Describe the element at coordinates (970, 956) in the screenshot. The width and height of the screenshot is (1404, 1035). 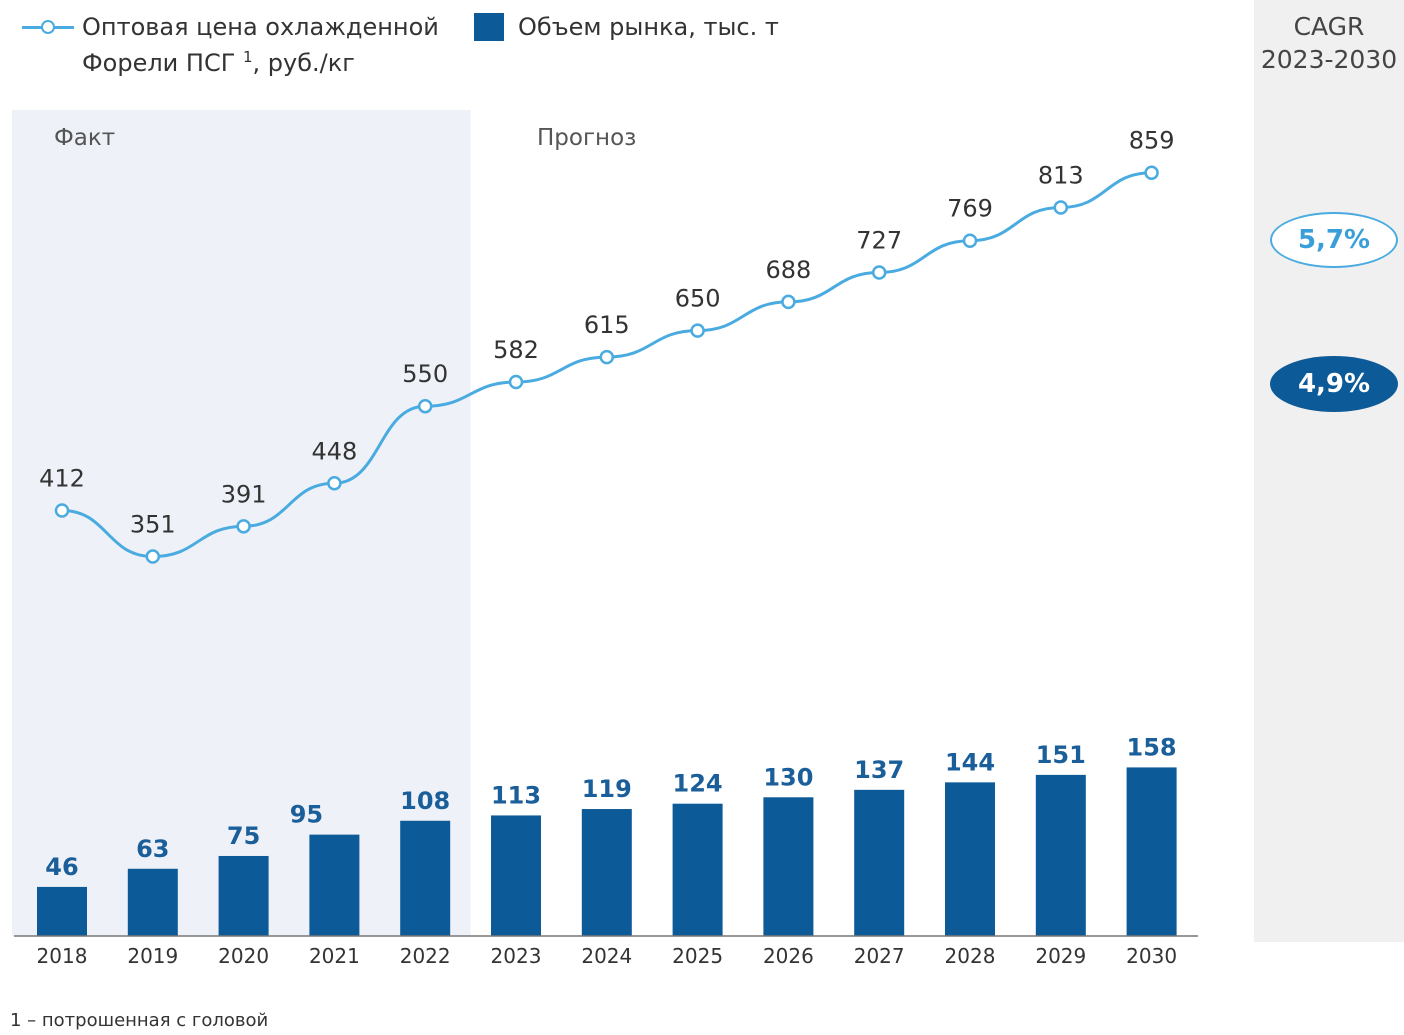
I see `x-tick-label: 2028` at that location.